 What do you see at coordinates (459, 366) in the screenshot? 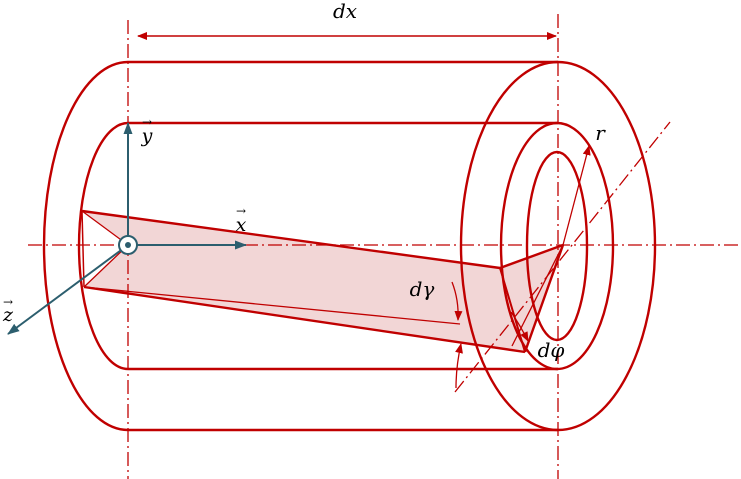
I see `dgamma-arc-lower` at bounding box center [459, 366].